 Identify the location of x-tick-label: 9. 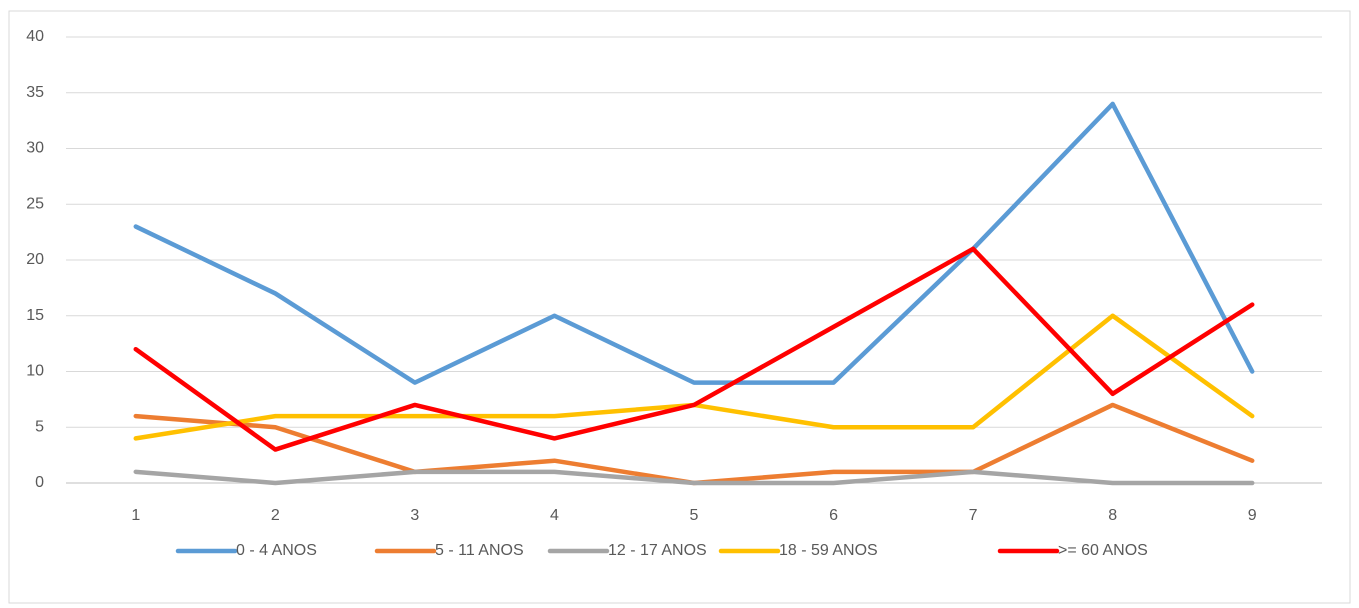
(1252, 515).